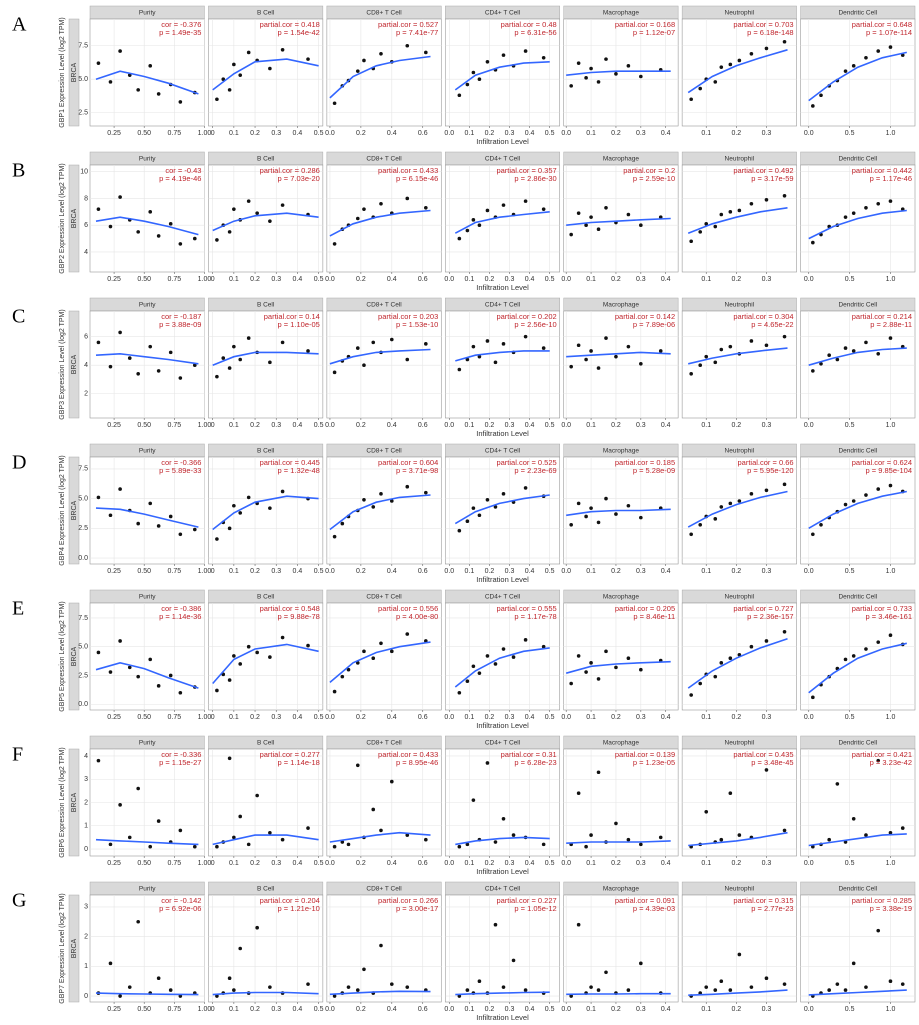 The image size is (919, 1025). What do you see at coordinates (408, 462) in the screenshot?
I see `cor-label: partial.cor = 0.604` at bounding box center [408, 462].